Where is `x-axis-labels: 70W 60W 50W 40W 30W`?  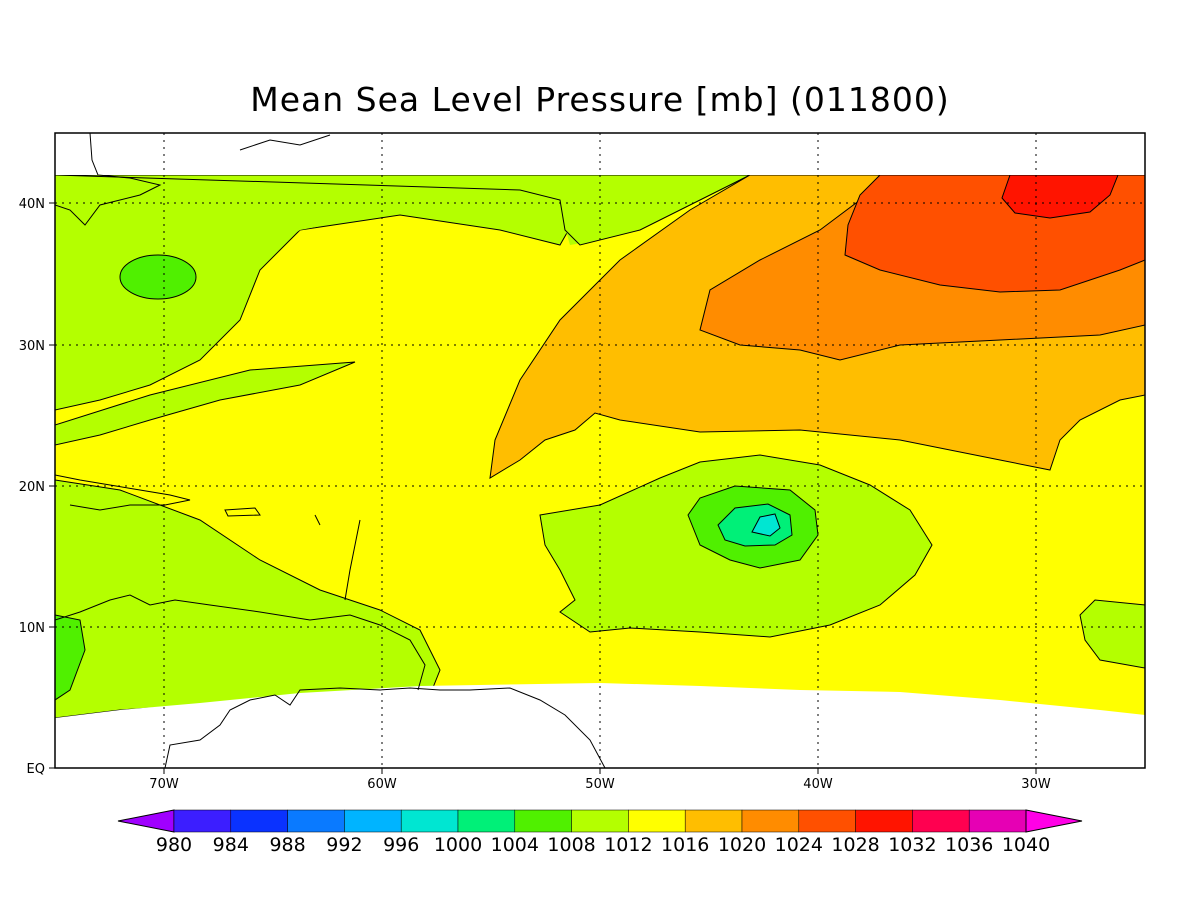
x-axis-labels: 70W 60W 50W 40W 30W is located at coordinates (600, 784).